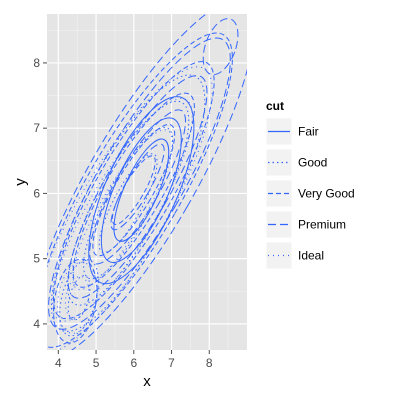 Image resolution: width=400 pixels, height=400 pixels. Describe the element at coordinates (147, 381) in the screenshot. I see `x-axis-title: x` at that location.